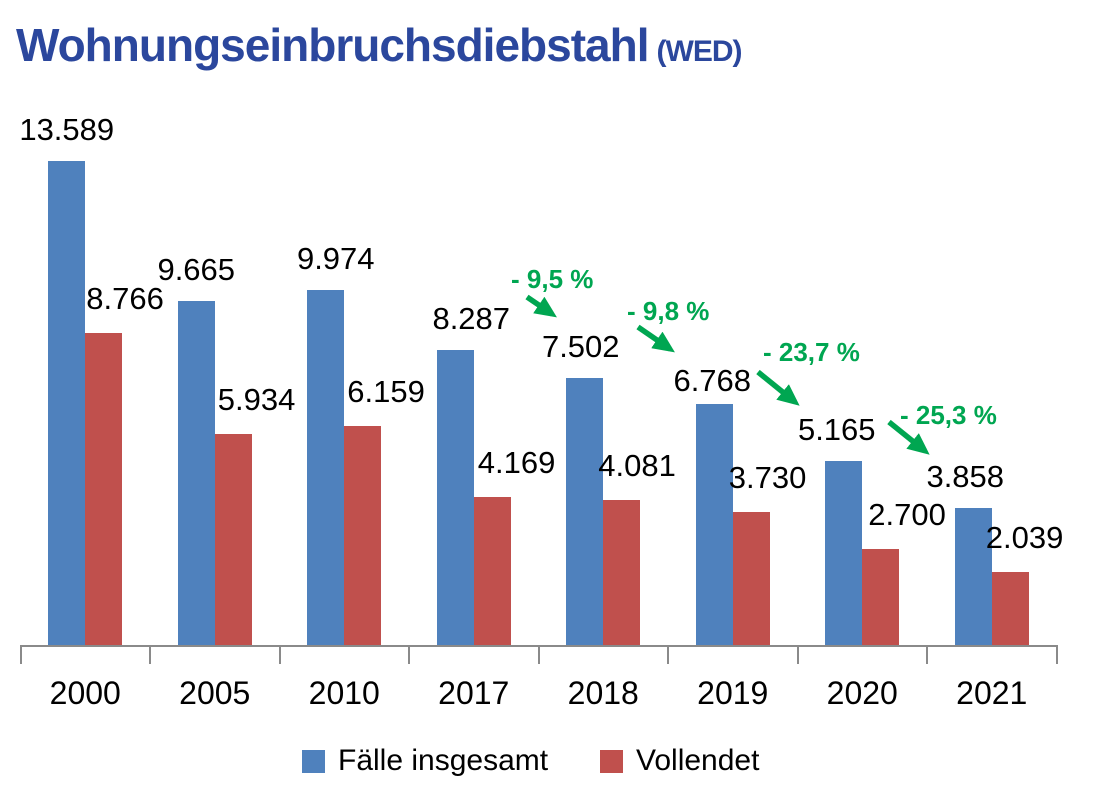 This screenshot has width=1100, height=793. Describe the element at coordinates (733, 693) in the screenshot. I see `x-axis-label-2019: 2019` at that location.